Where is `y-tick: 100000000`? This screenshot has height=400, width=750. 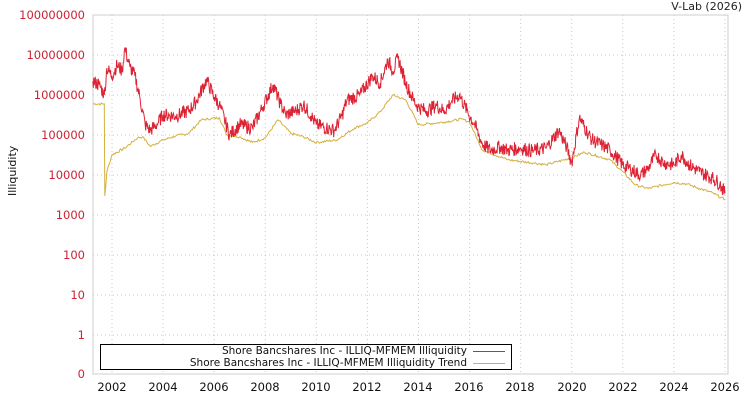 y-tick: 100000000 is located at coordinates (52, 15).